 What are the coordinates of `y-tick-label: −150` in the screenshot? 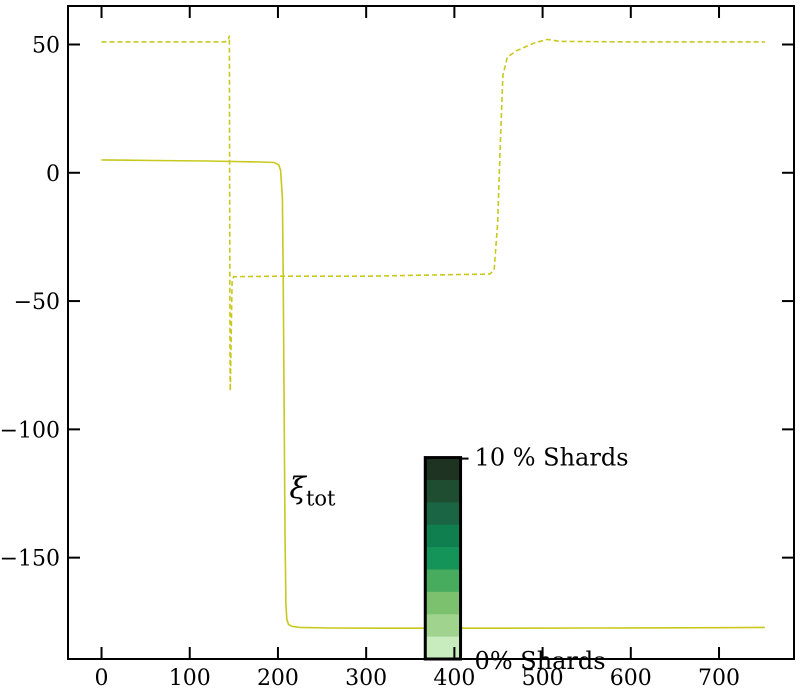 It's located at (30, 559).